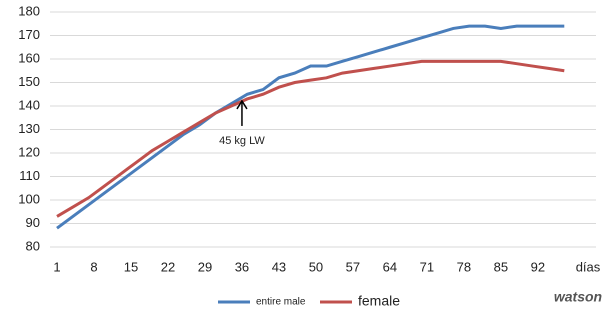 The image size is (610, 315). Describe the element at coordinates (279, 266) in the screenshot. I see `x-tick-label: 43` at that location.